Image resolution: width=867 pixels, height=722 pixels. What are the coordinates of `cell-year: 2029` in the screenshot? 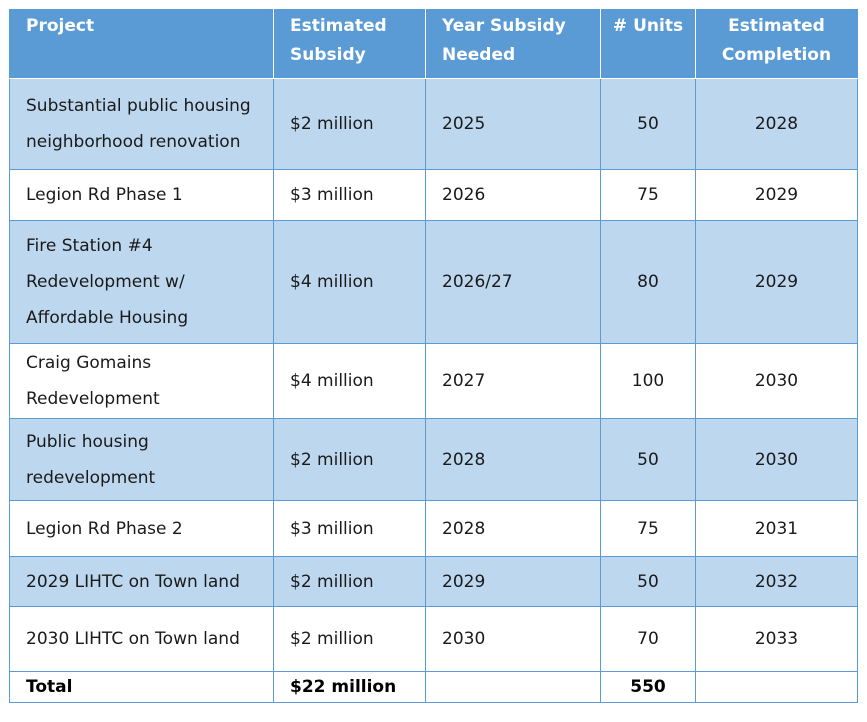 It's located at (513, 581).